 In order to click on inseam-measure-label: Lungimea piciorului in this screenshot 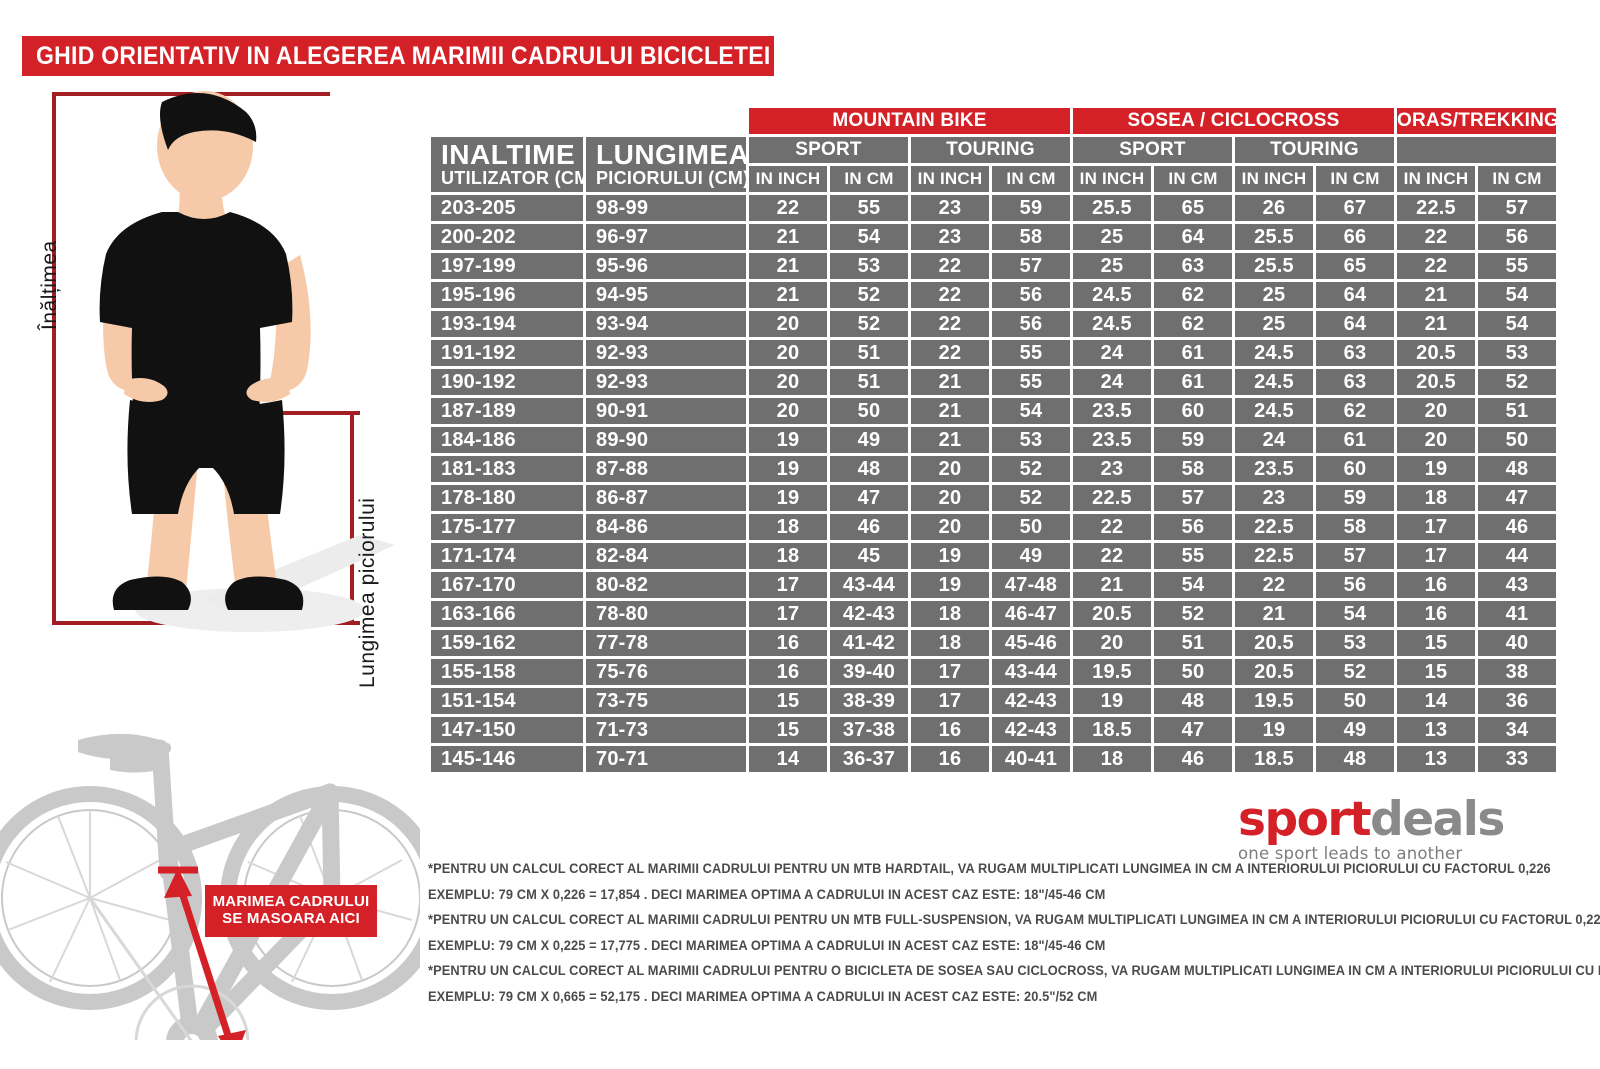, I will do `click(367, 592)`.